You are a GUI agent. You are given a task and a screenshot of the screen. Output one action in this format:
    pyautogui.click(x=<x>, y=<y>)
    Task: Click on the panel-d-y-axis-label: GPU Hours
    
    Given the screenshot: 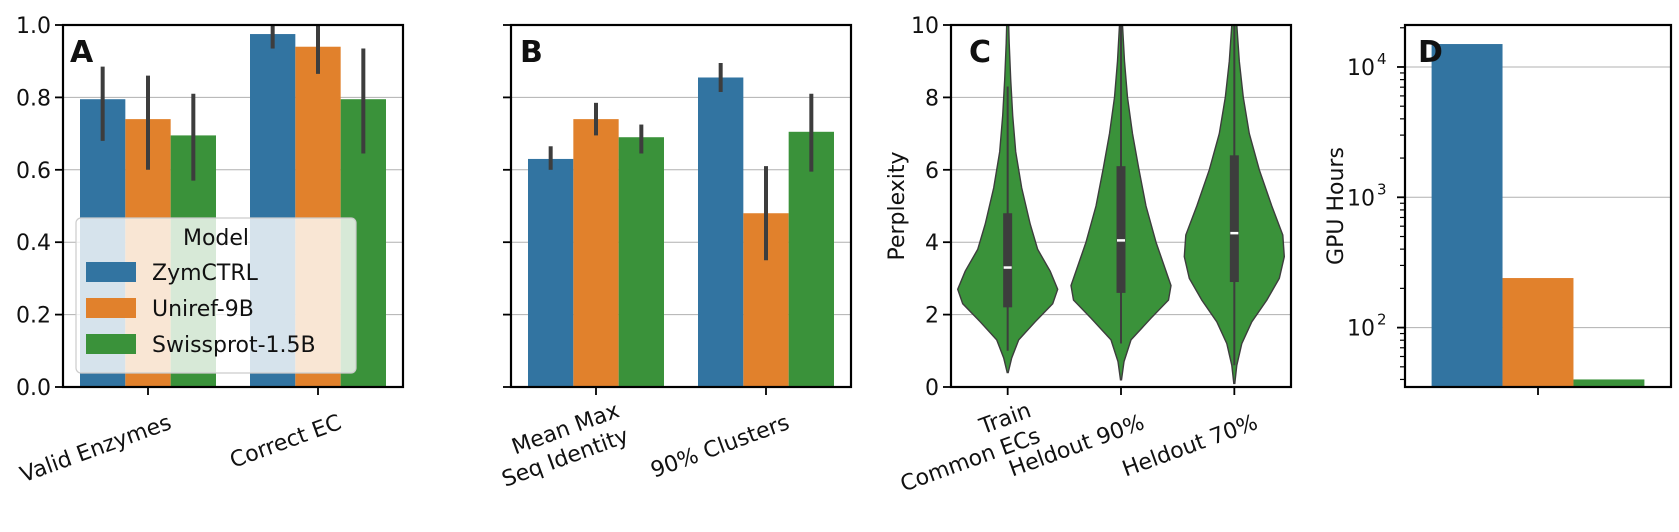 What is the action you would take?
    pyautogui.click(x=1336, y=206)
    